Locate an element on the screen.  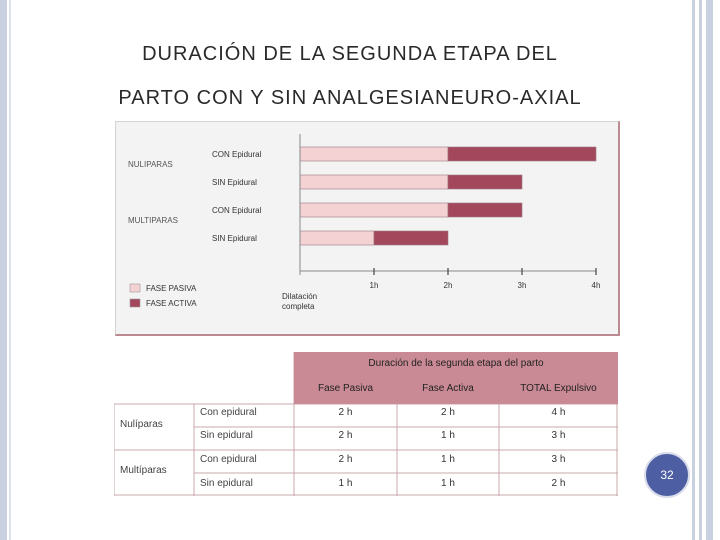
group-label: NULIPARAS is located at coordinates (150, 164).